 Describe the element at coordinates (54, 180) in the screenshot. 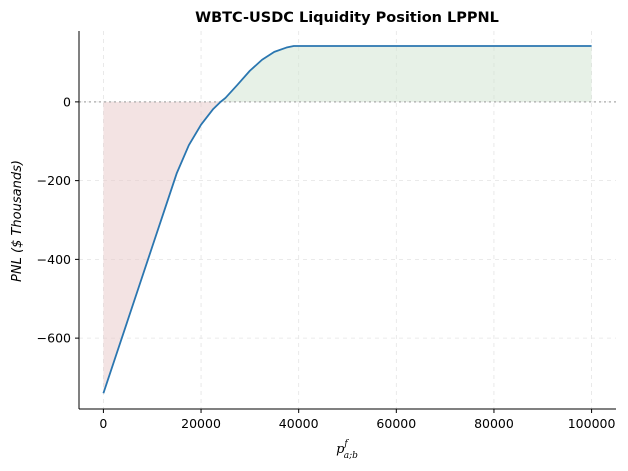

I see `y-tick-label: −200` at that location.